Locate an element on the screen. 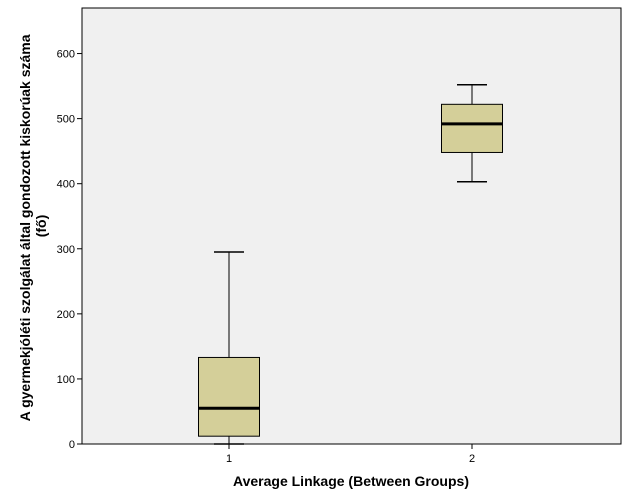 The height and width of the screenshot is (504, 629). y-tick-label: 300 is located at coordinates (66, 250).